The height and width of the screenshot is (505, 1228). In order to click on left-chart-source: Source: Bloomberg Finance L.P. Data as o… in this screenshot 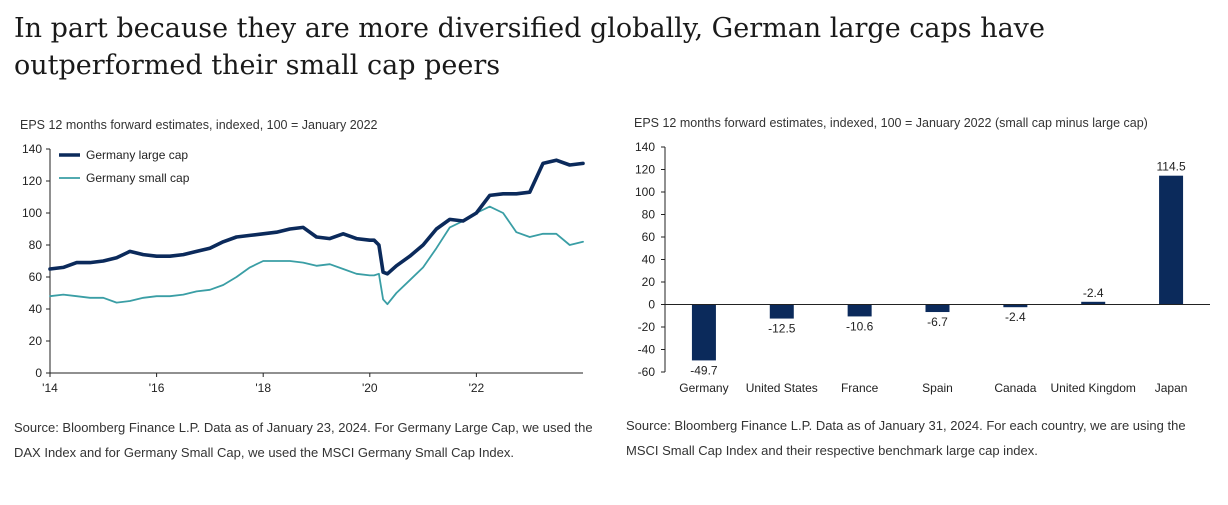, I will do `click(303, 440)`.